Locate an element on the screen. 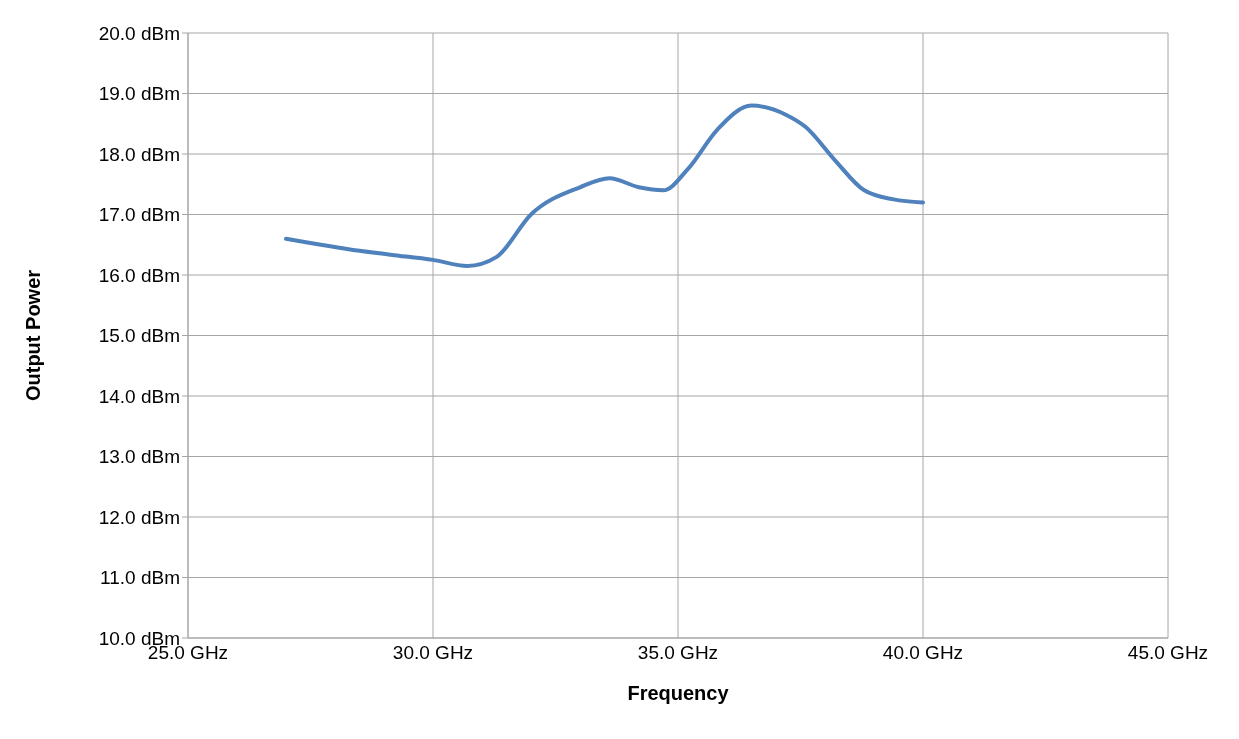 This screenshot has height=739, width=1239. x-tick-label: 45.0 GHz is located at coordinates (1168, 653).